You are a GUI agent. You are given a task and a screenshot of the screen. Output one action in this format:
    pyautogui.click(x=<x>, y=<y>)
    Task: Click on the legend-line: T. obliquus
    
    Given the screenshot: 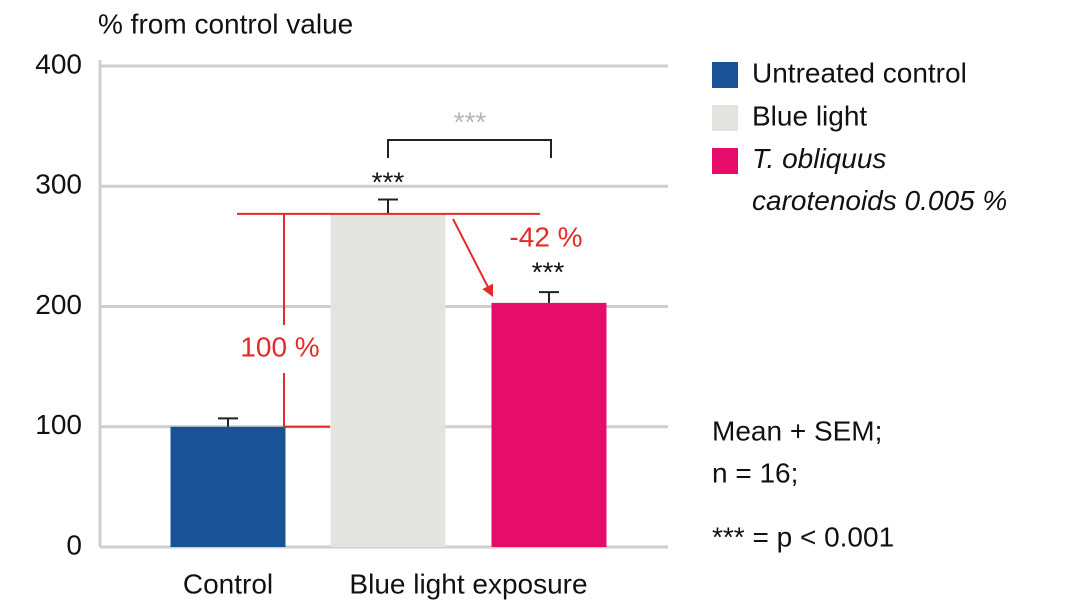 What is the action you would take?
    pyautogui.click(x=819, y=158)
    